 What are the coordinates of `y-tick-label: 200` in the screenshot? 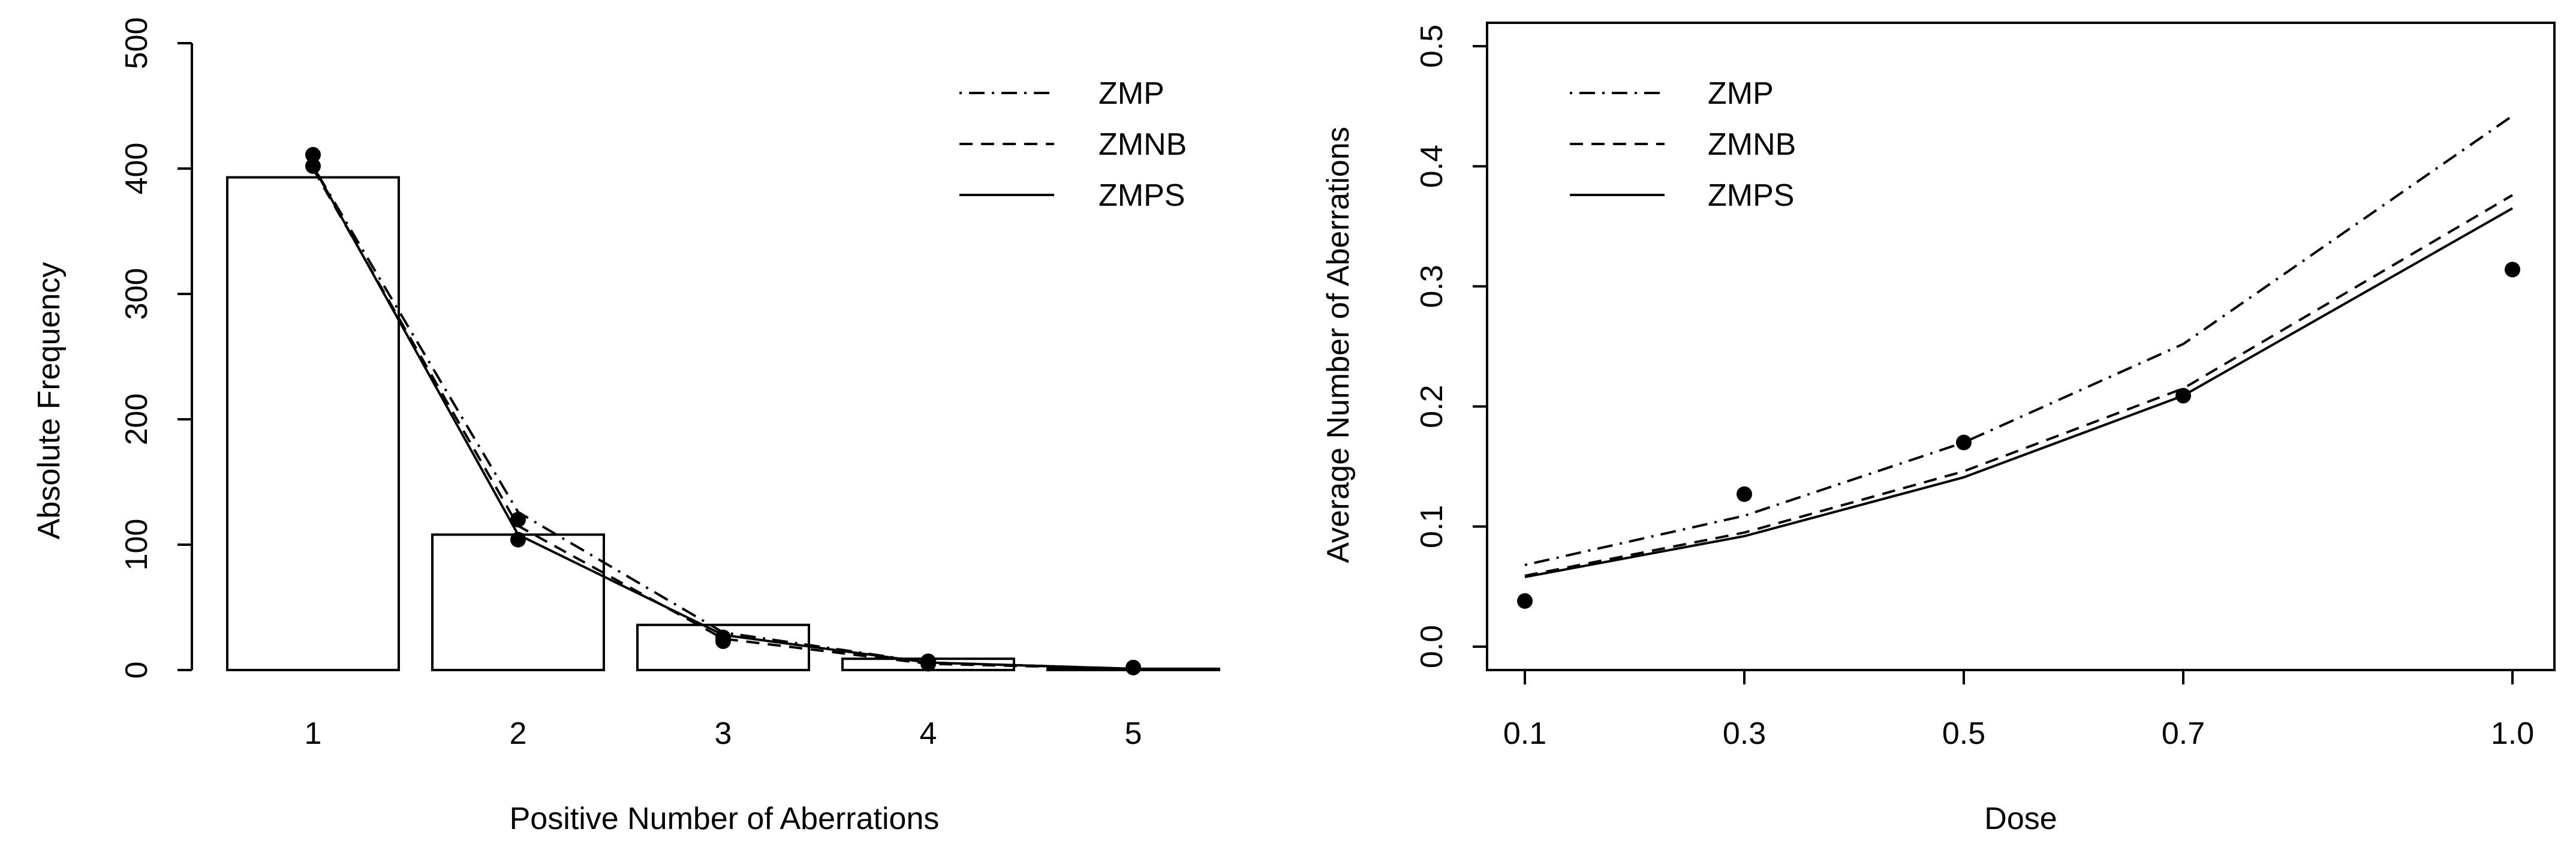 It's located at (136, 420).